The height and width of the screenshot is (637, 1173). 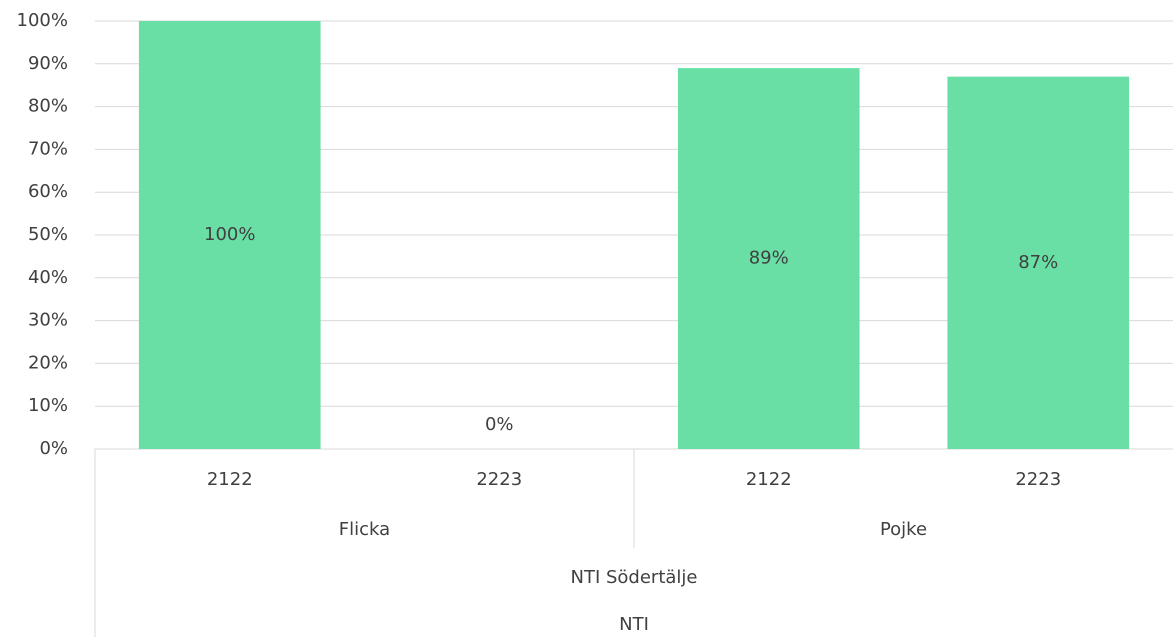 I want to click on y-tick-label: 10%, so click(x=48, y=405).